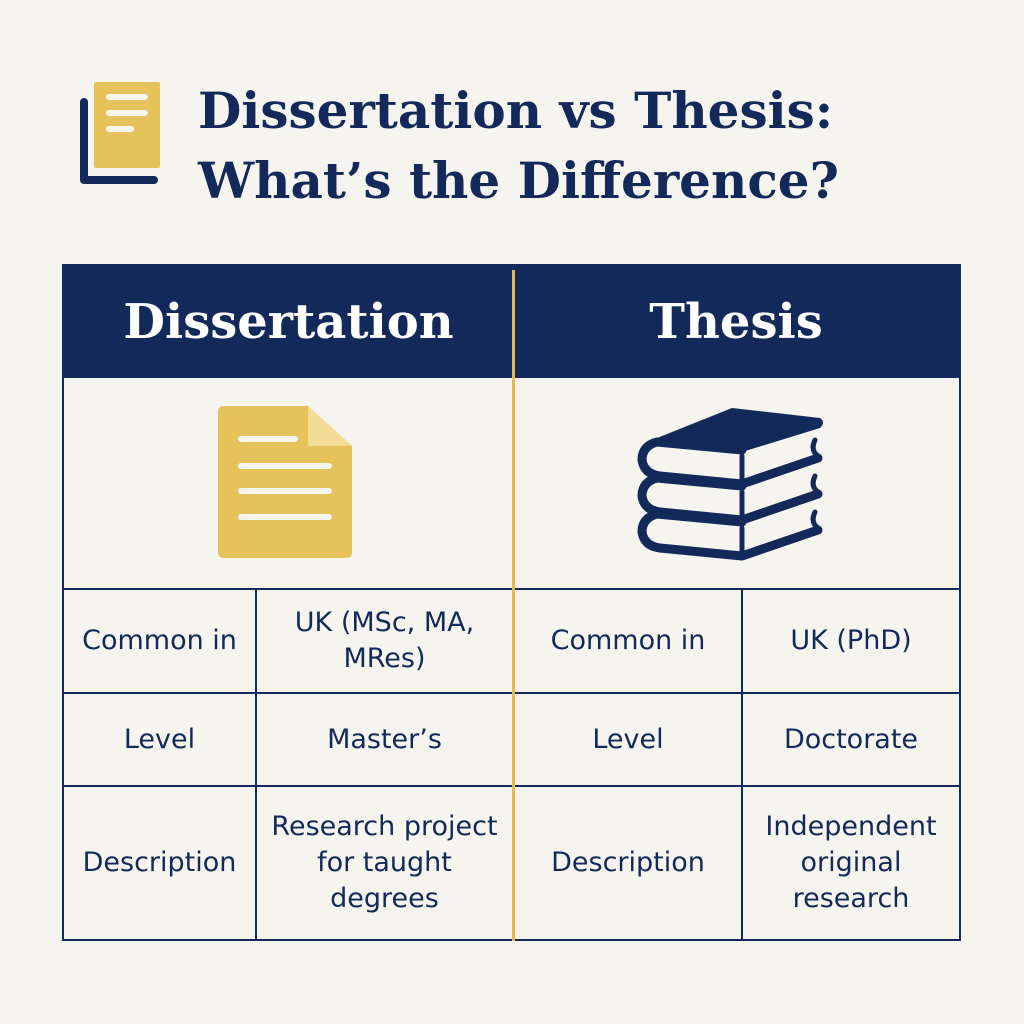  Describe the element at coordinates (288, 322) in the screenshot. I see `header-dissertation: Dissertation` at that location.